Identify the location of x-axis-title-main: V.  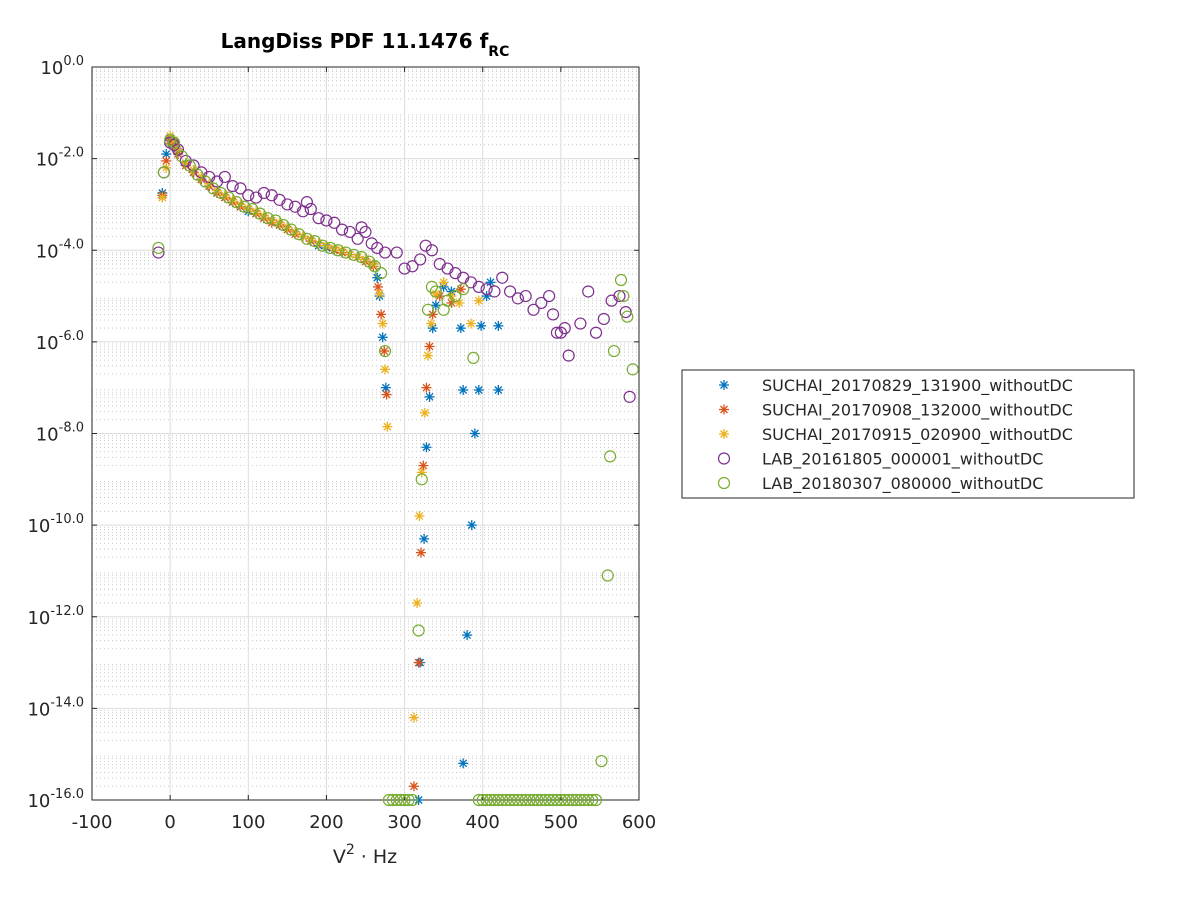
(339, 857).